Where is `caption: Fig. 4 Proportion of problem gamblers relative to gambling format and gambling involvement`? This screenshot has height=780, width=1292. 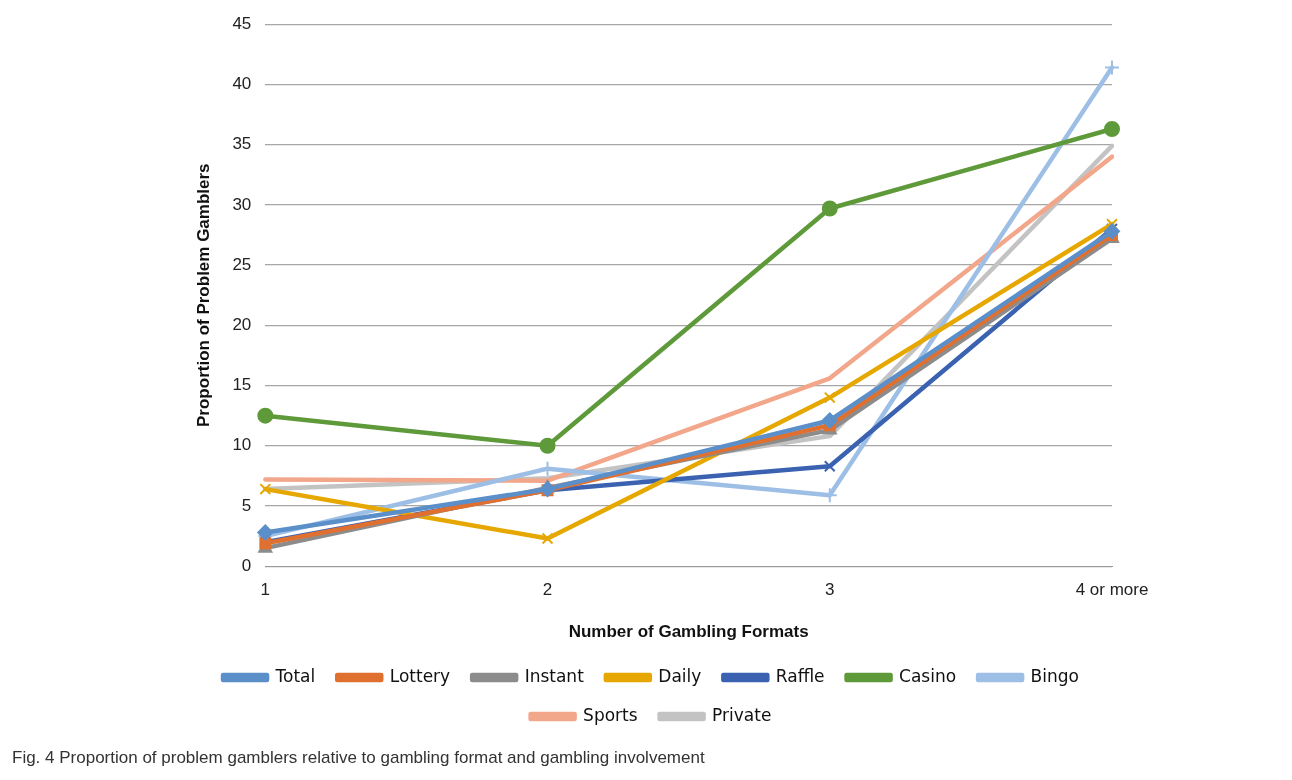
caption: Fig. 4 Proportion of problem gamblers relative to gambling format and gambling involvement is located at coordinates (358, 758).